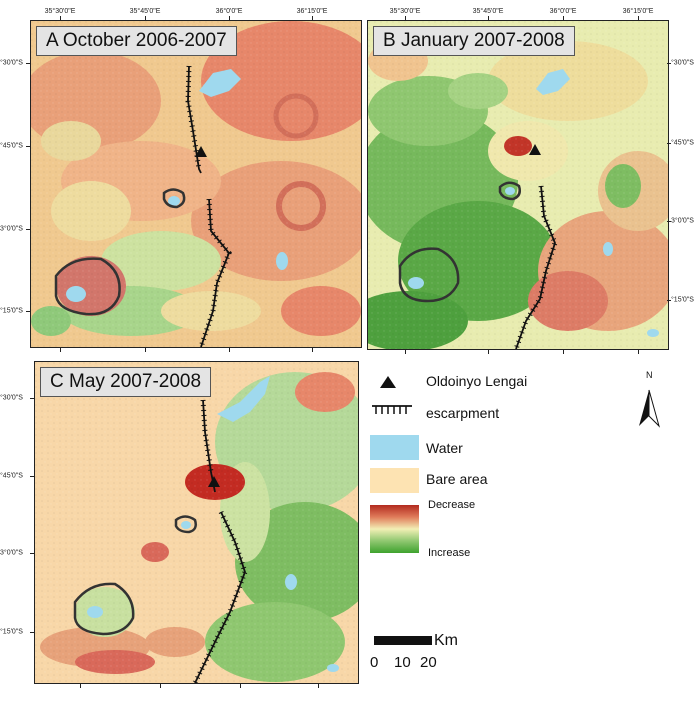 Image resolution: width=697 pixels, height=705 pixels. What do you see at coordinates (402, 662) in the screenshot?
I see `scale-value-label: 10` at bounding box center [402, 662].